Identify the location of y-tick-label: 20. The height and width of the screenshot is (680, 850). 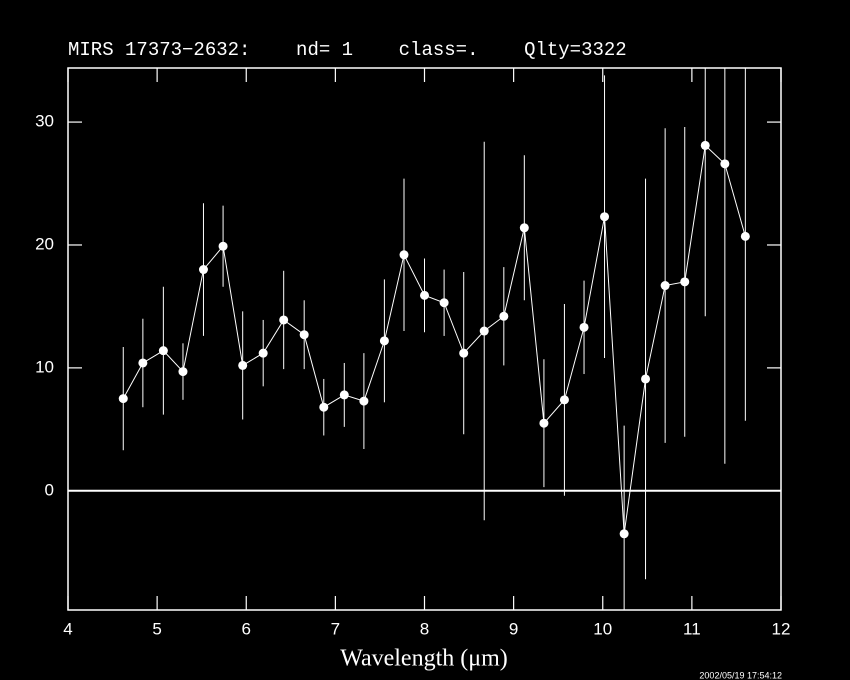
(44, 243).